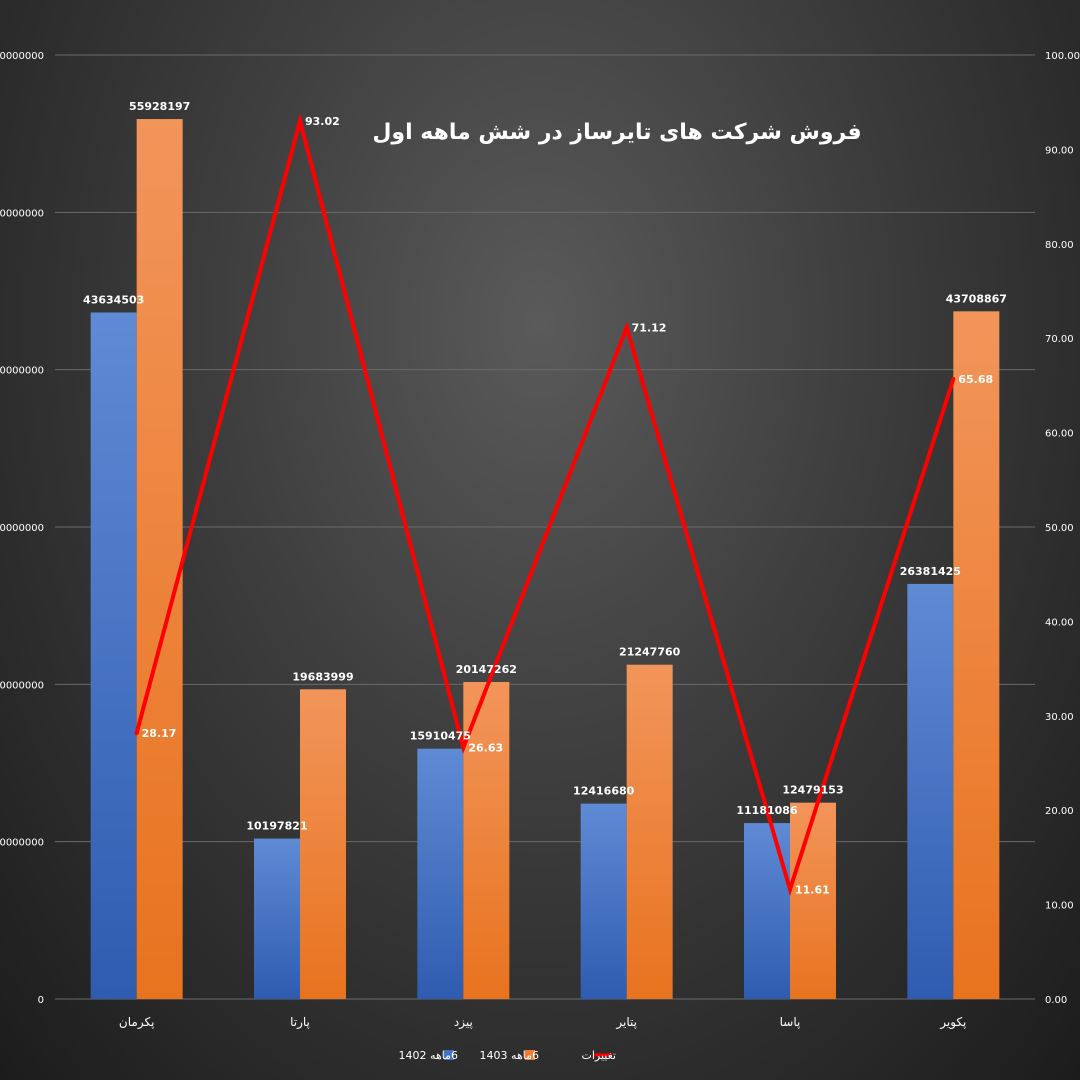 The height and width of the screenshot is (1080, 1080). Describe the element at coordinates (22, 56) in the screenshot. I see `left-axis-tick-label: 60000000` at that location.